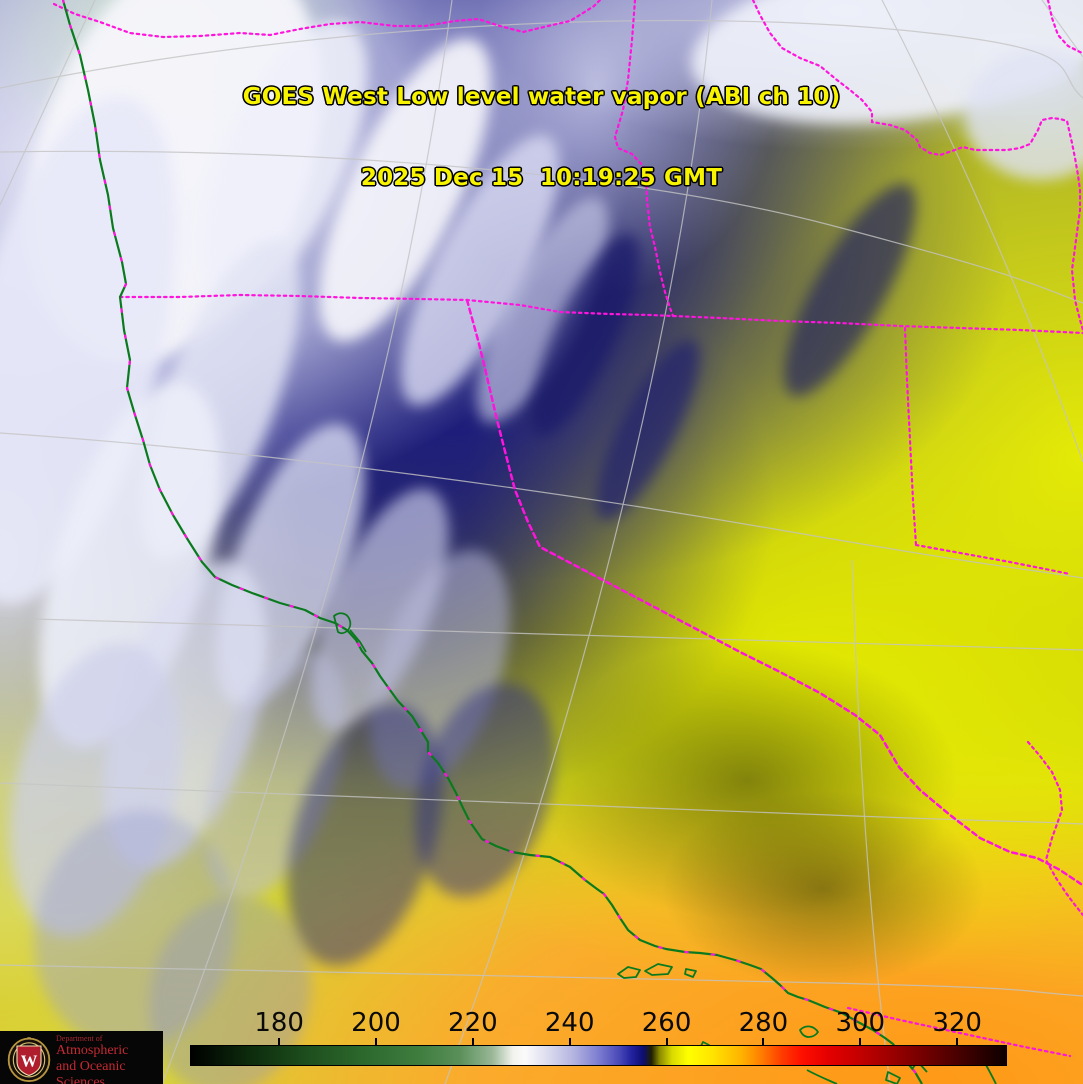 The image size is (1083, 1084). Describe the element at coordinates (541, 178) in the screenshot. I see `title-line-2: 2025 Dec 15 10:19:25 GMT` at that location.